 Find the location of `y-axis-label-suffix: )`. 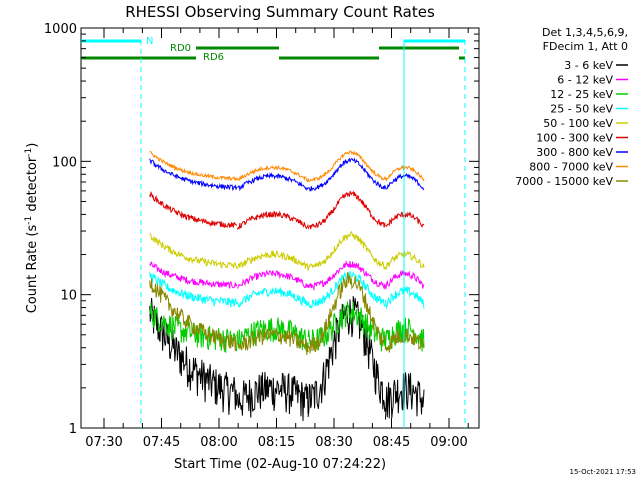

y-axis-label-suffix: ) is located at coordinates (32, 145).